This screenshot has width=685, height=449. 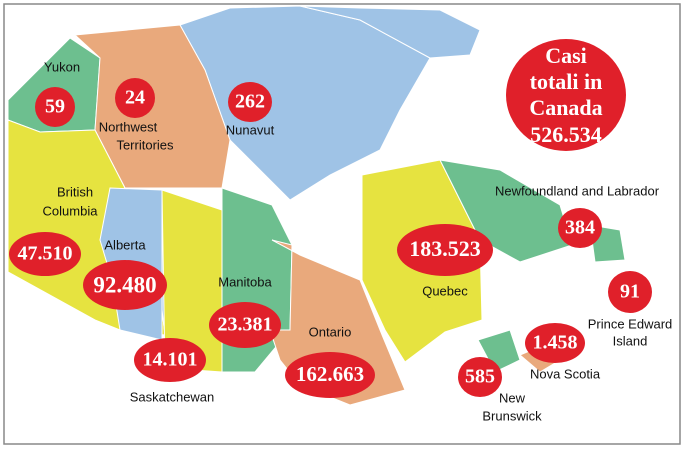 I want to click on case-count: 23.381, so click(x=245, y=325).